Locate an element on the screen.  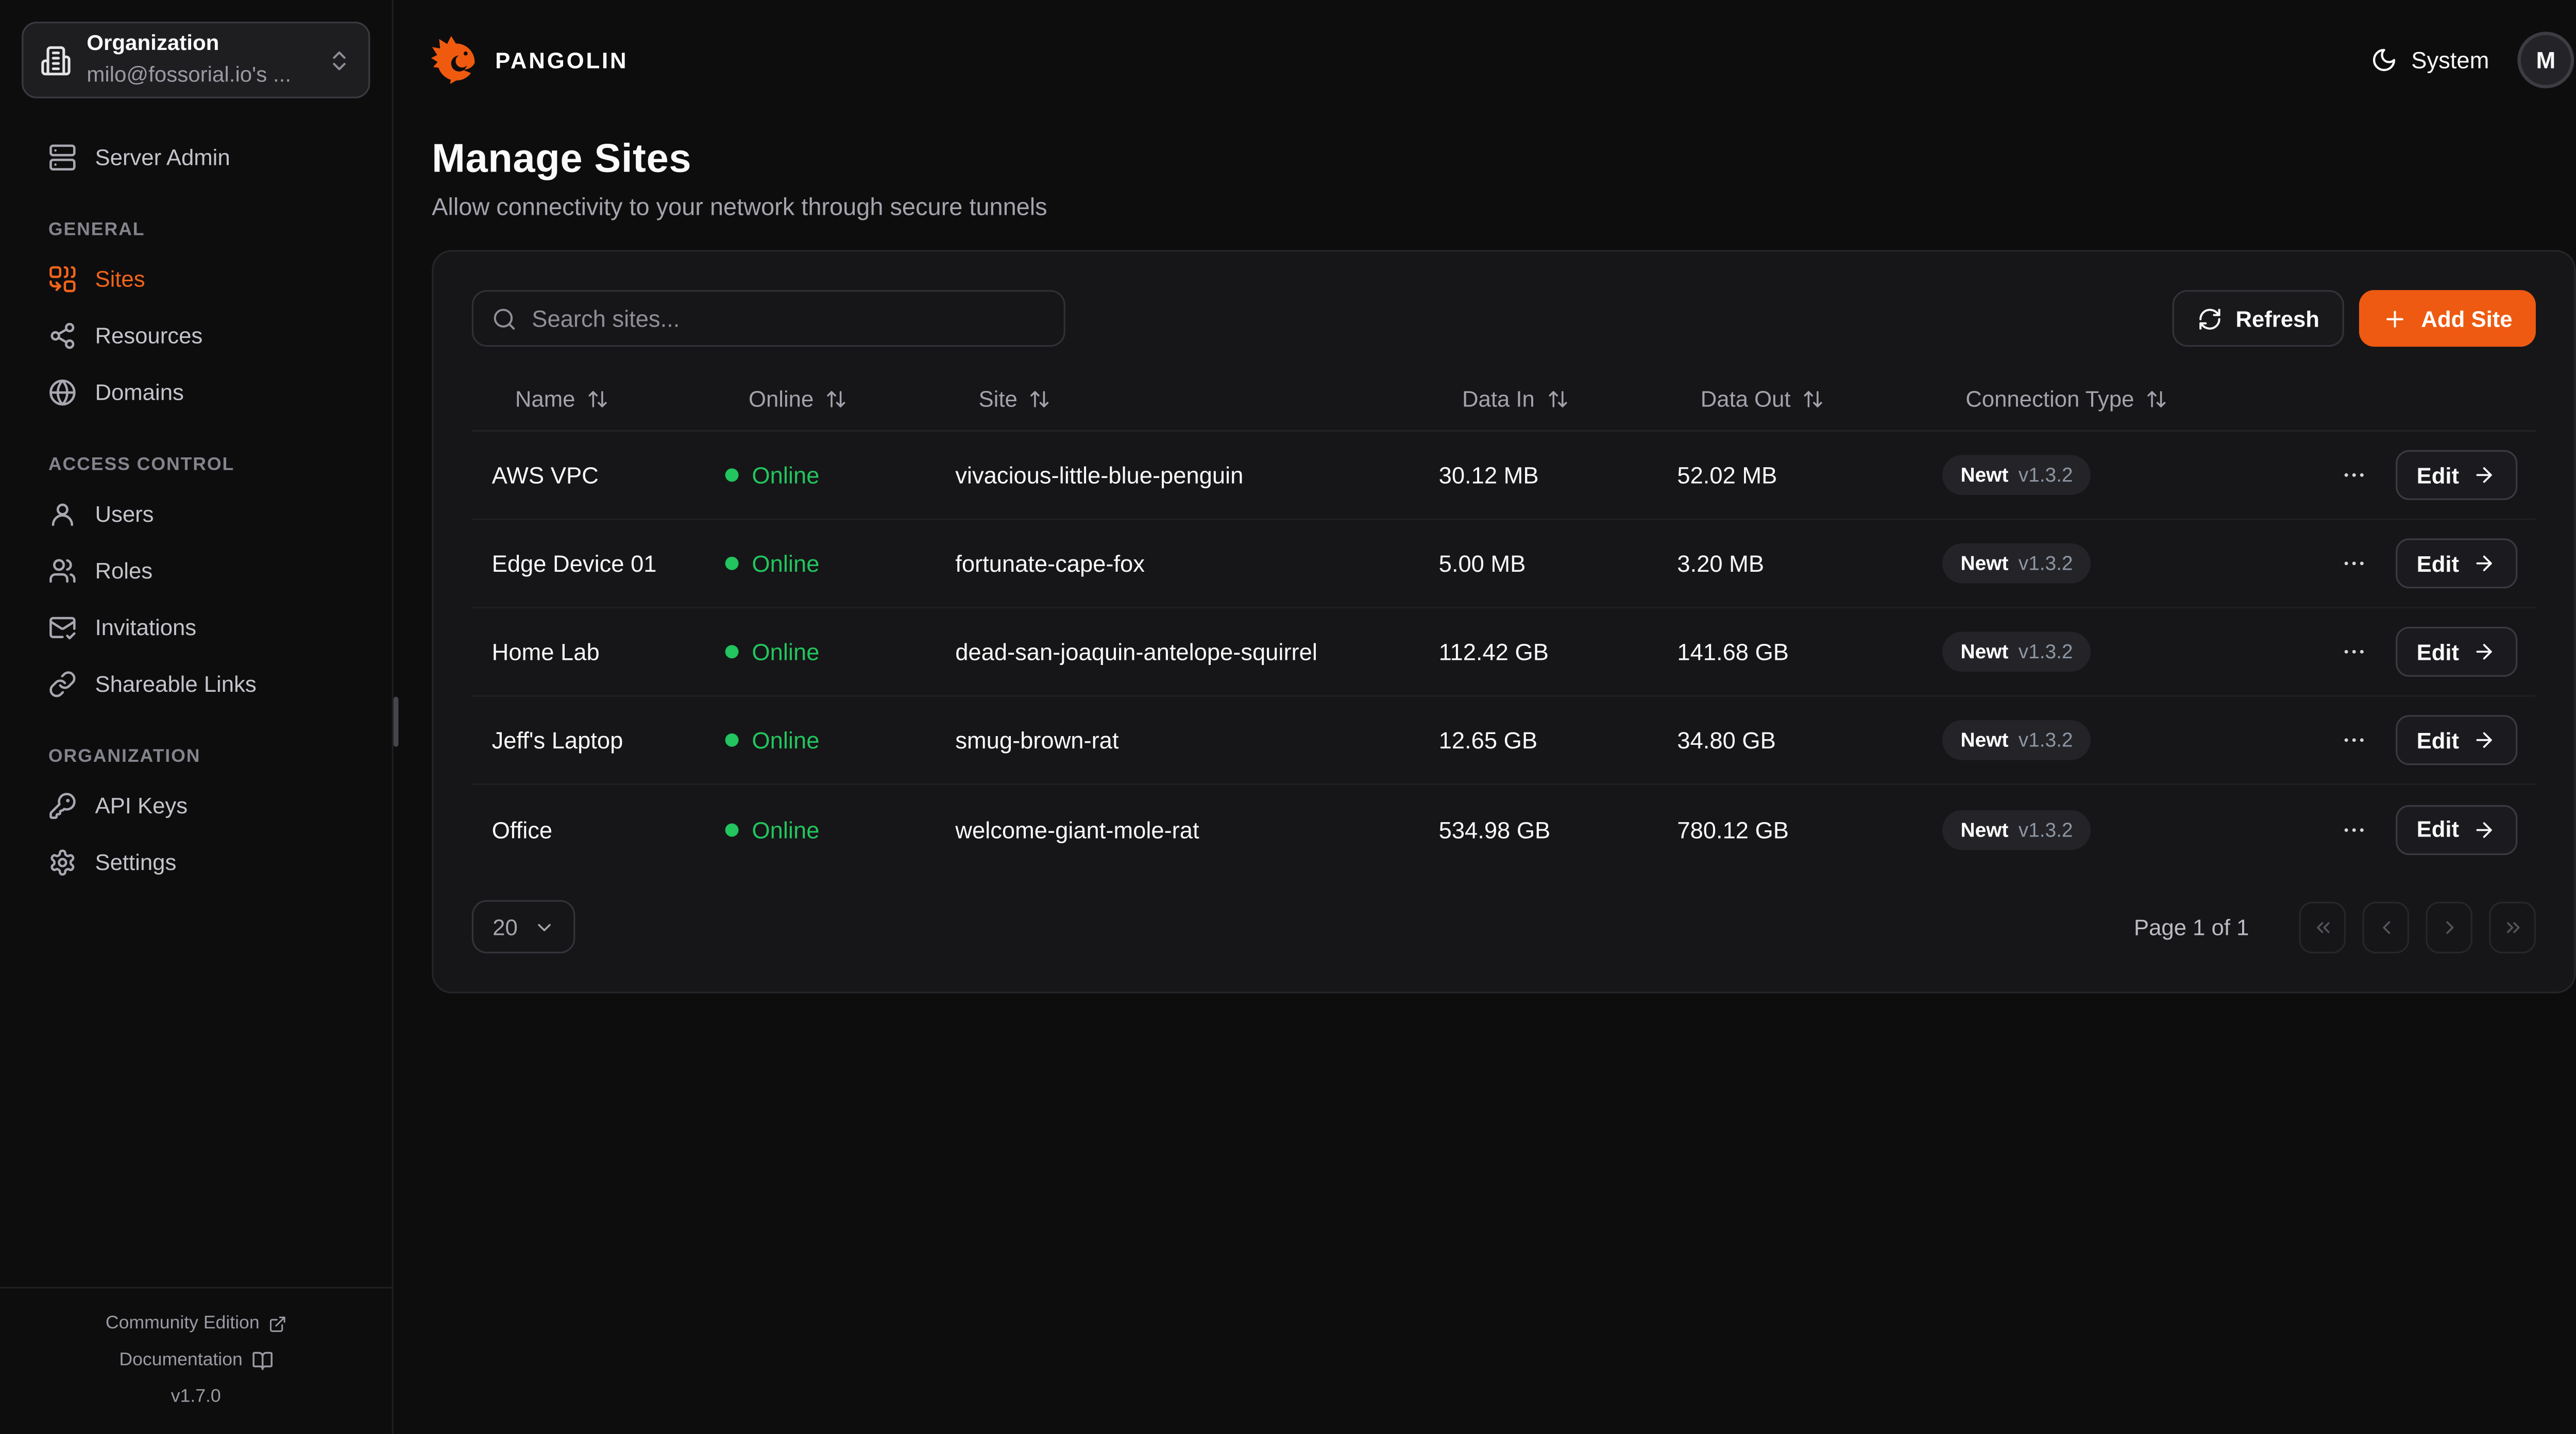
sidebar-item-settings: Settings is located at coordinates (196, 862).